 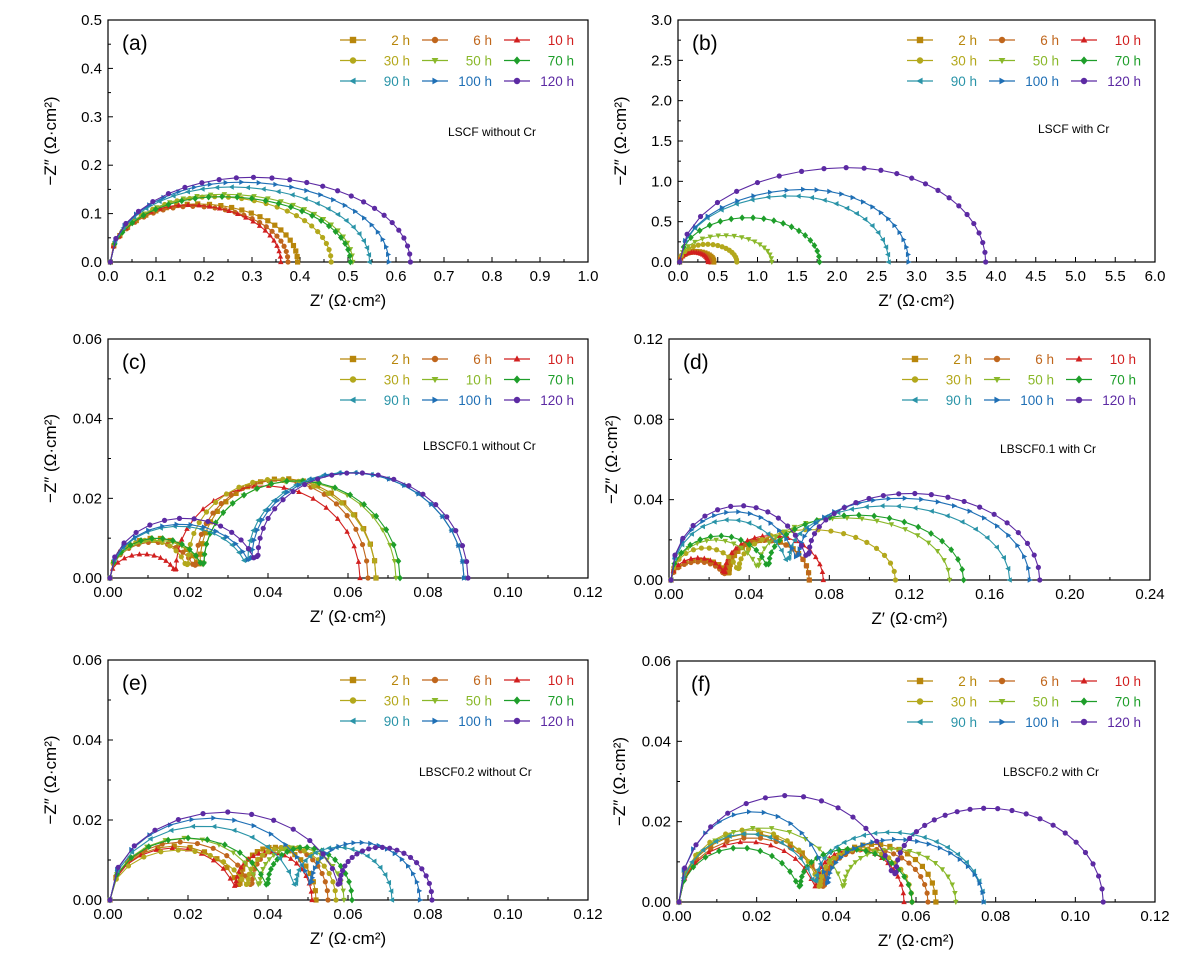 What do you see at coordinates (749, 594) in the screenshot?
I see `x-tick-label: 0.04` at bounding box center [749, 594].